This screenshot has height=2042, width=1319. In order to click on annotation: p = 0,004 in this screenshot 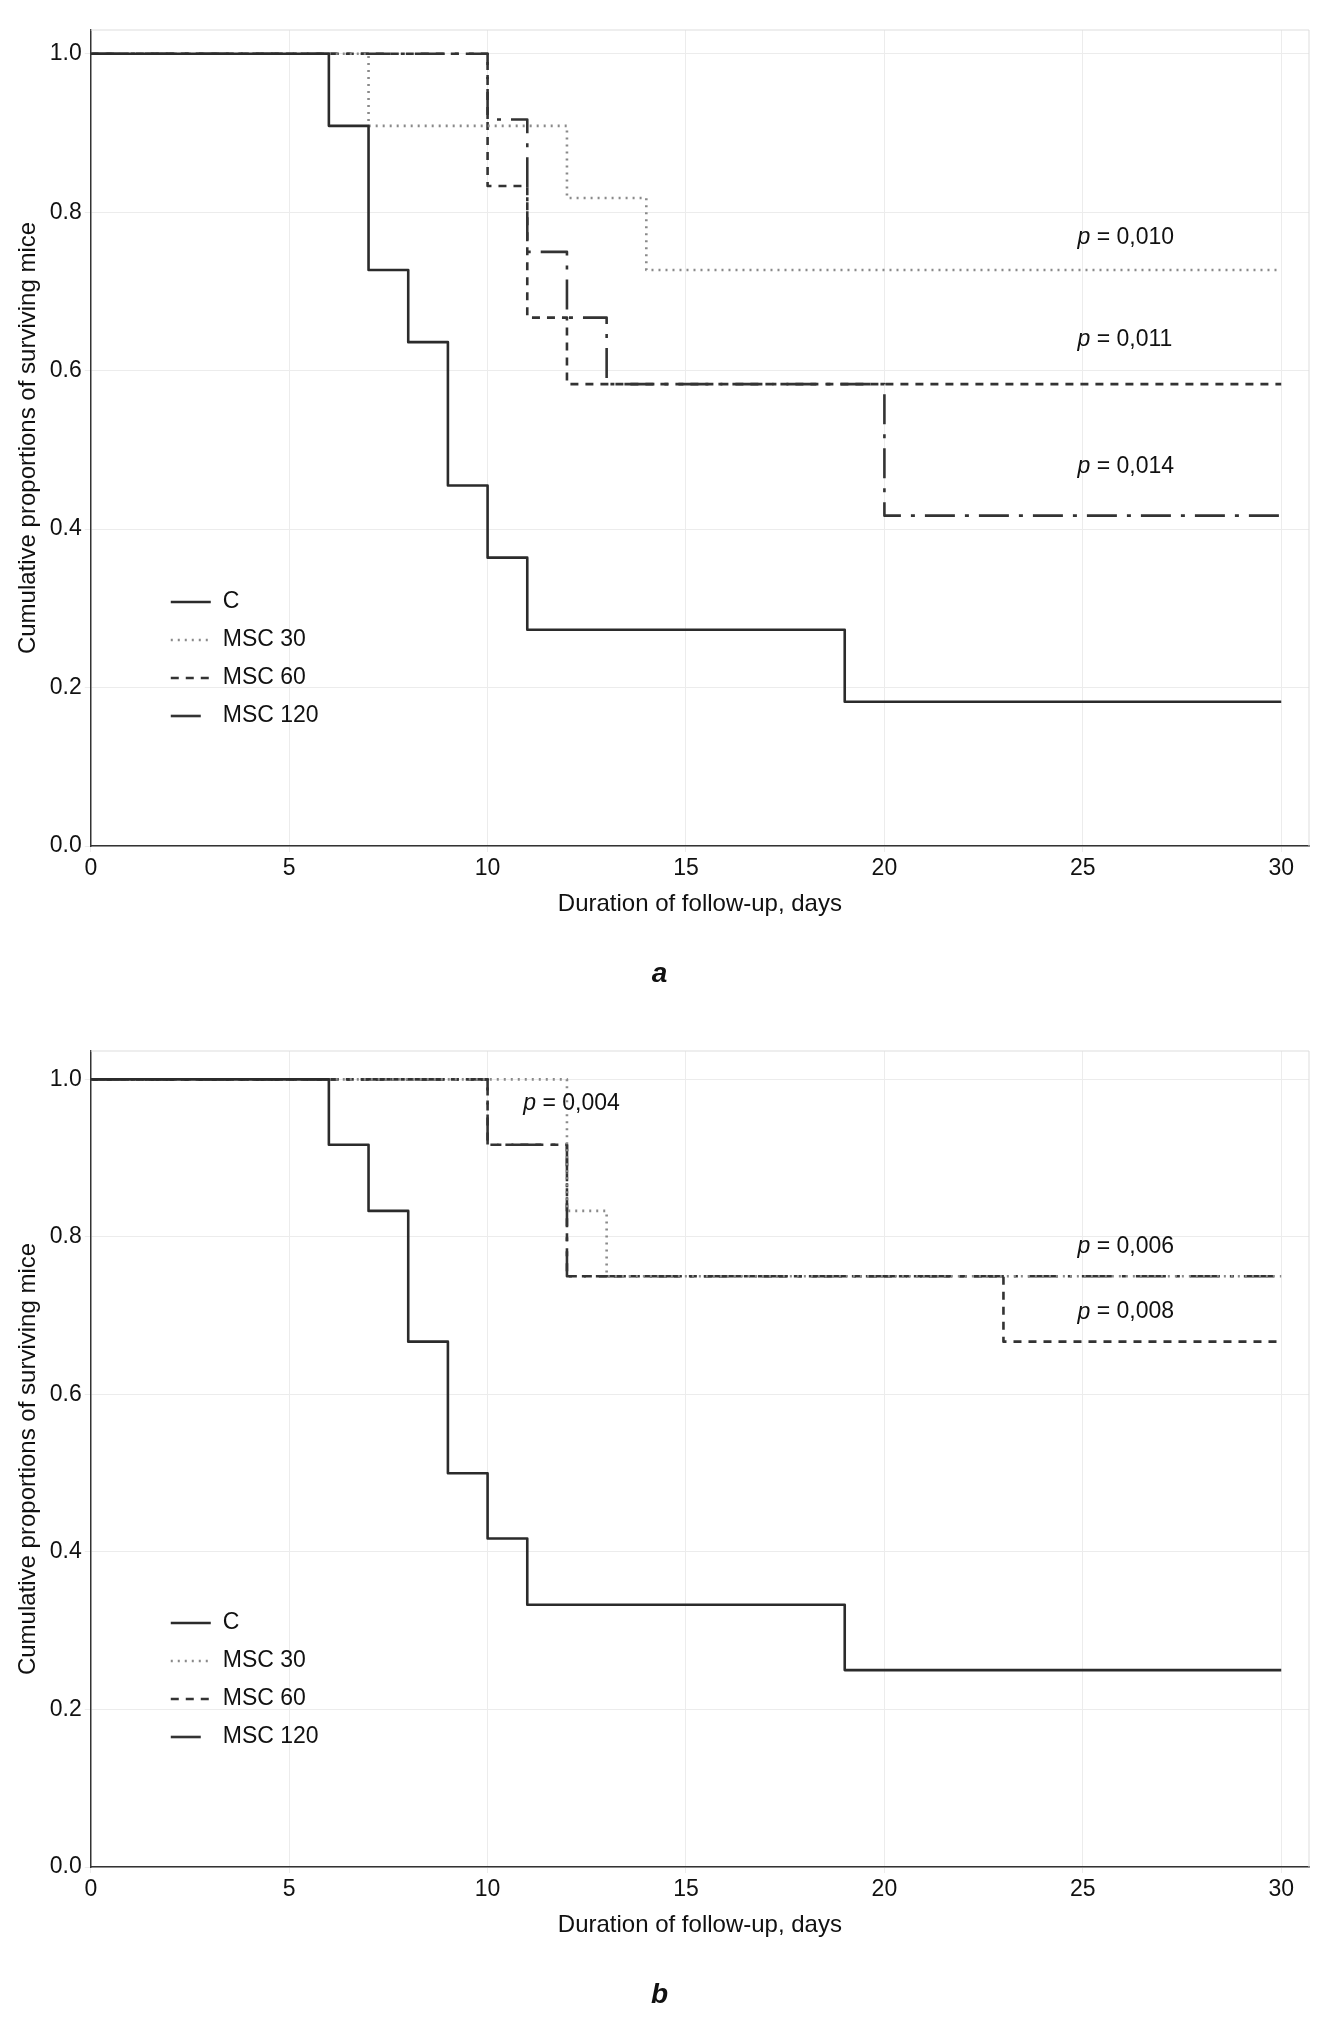, I will do `click(571, 1102)`.